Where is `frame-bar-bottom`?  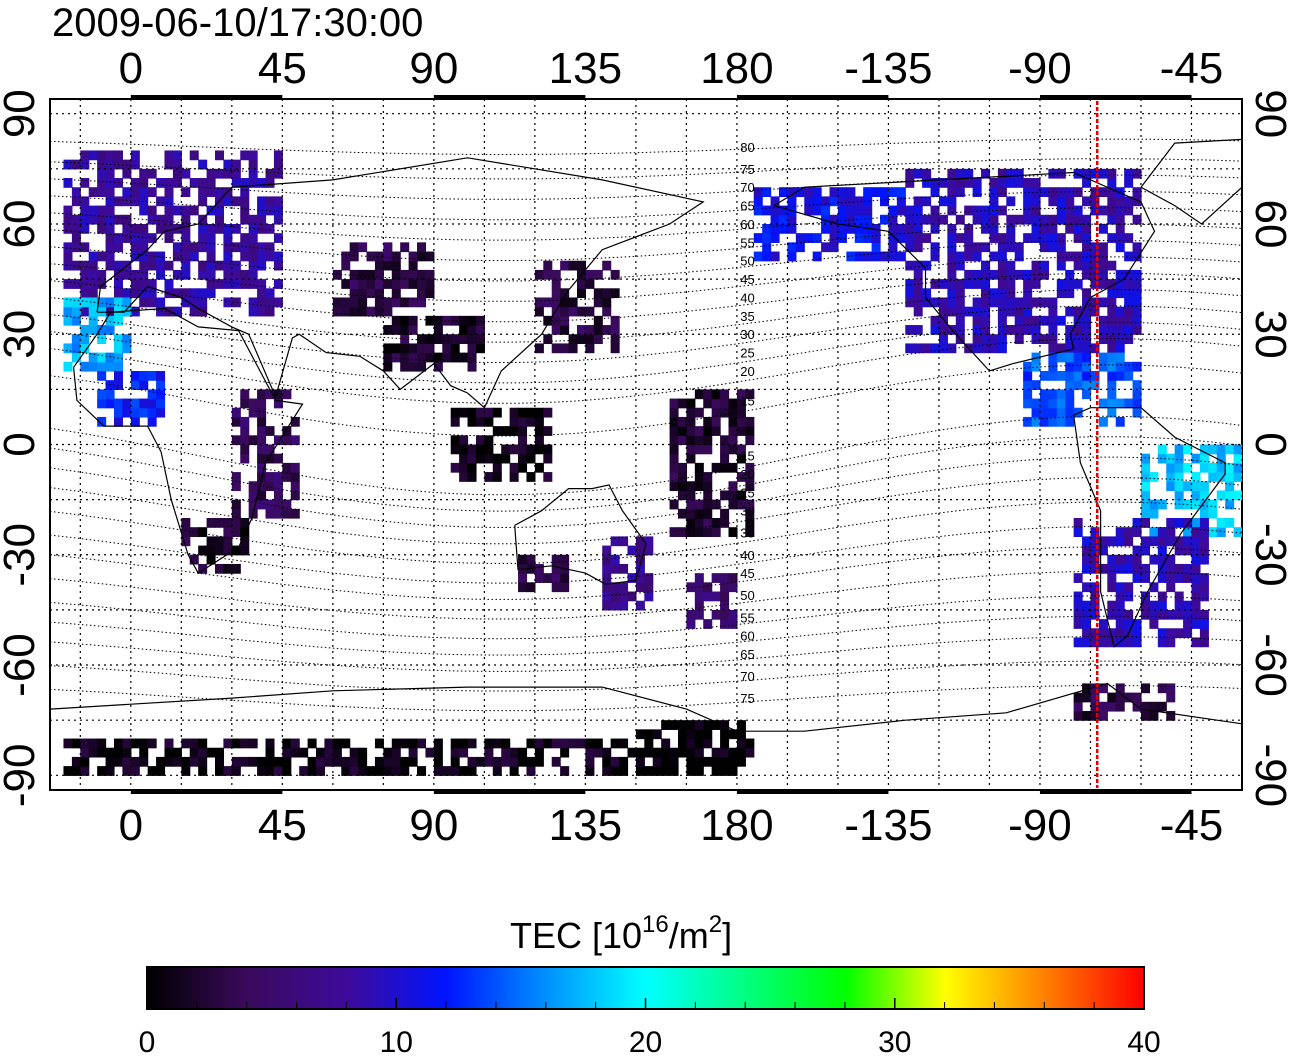
frame-bar-bottom is located at coordinates (1115, 792).